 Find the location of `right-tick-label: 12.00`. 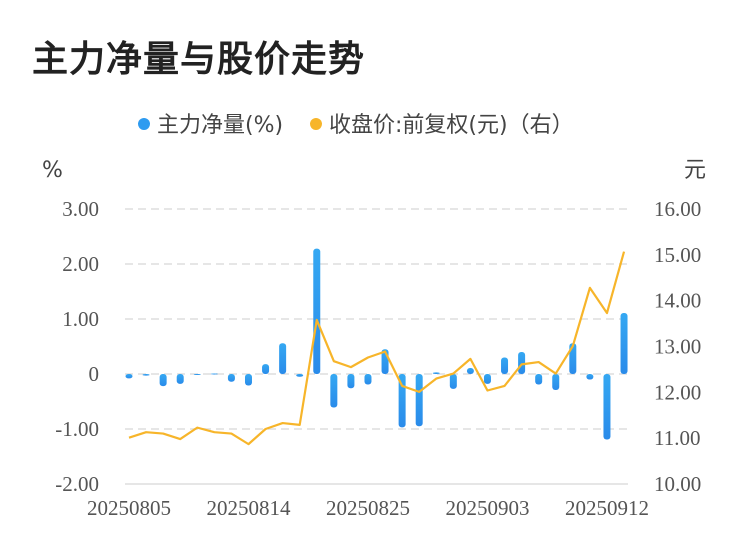

right-tick-label: 12.00 is located at coordinates (677, 392).